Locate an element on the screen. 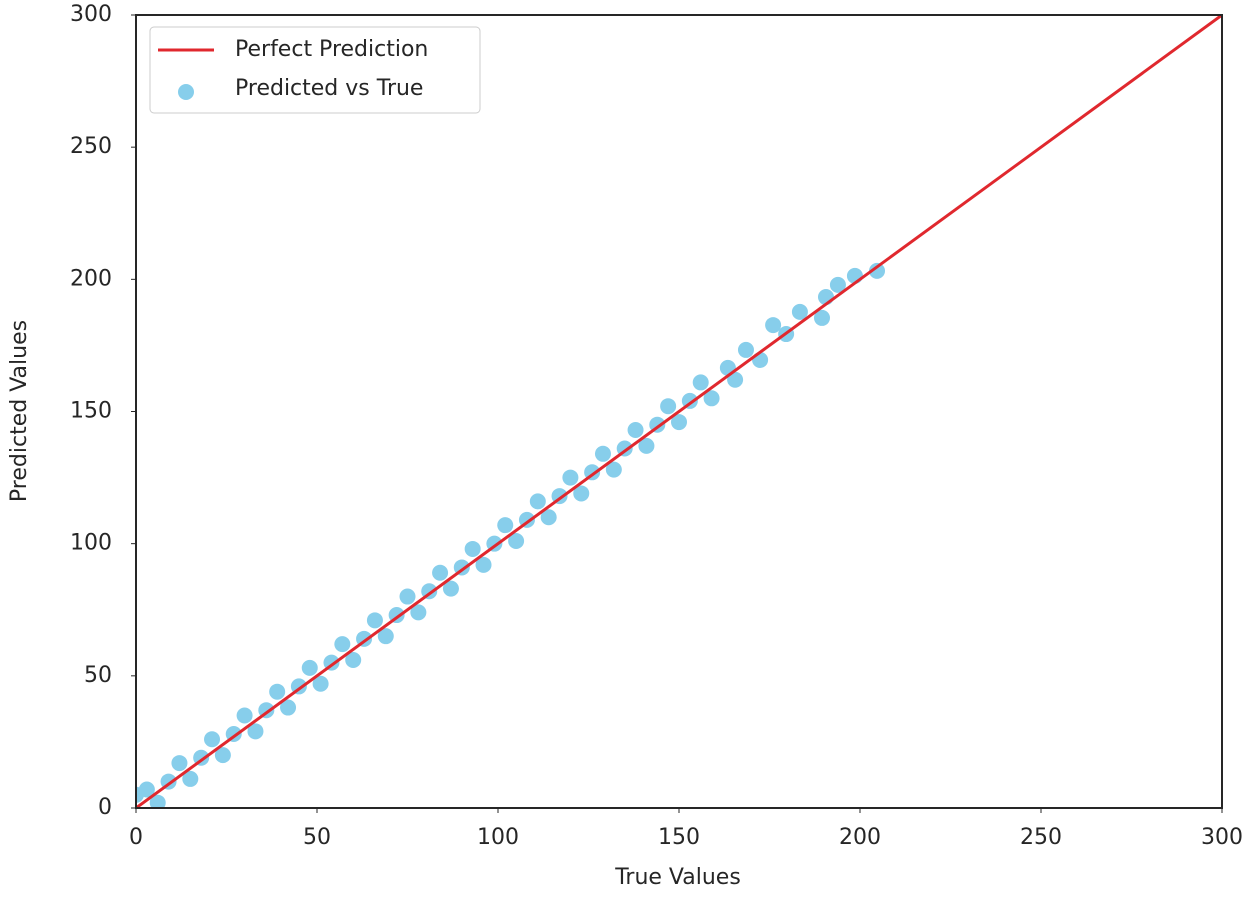 The width and height of the screenshot is (1250, 898). legend-label: Predicted vs True is located at coordinates (329, 88).